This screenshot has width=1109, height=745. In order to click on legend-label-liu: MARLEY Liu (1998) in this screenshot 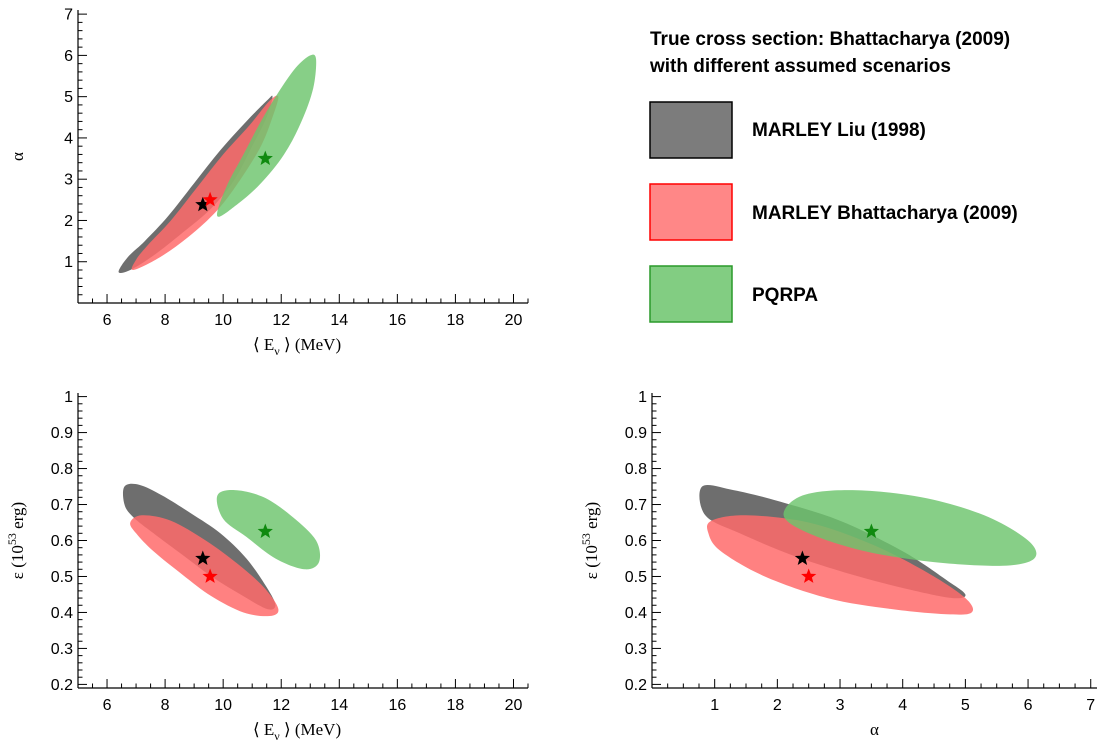, I will do `click(839, 130)`.